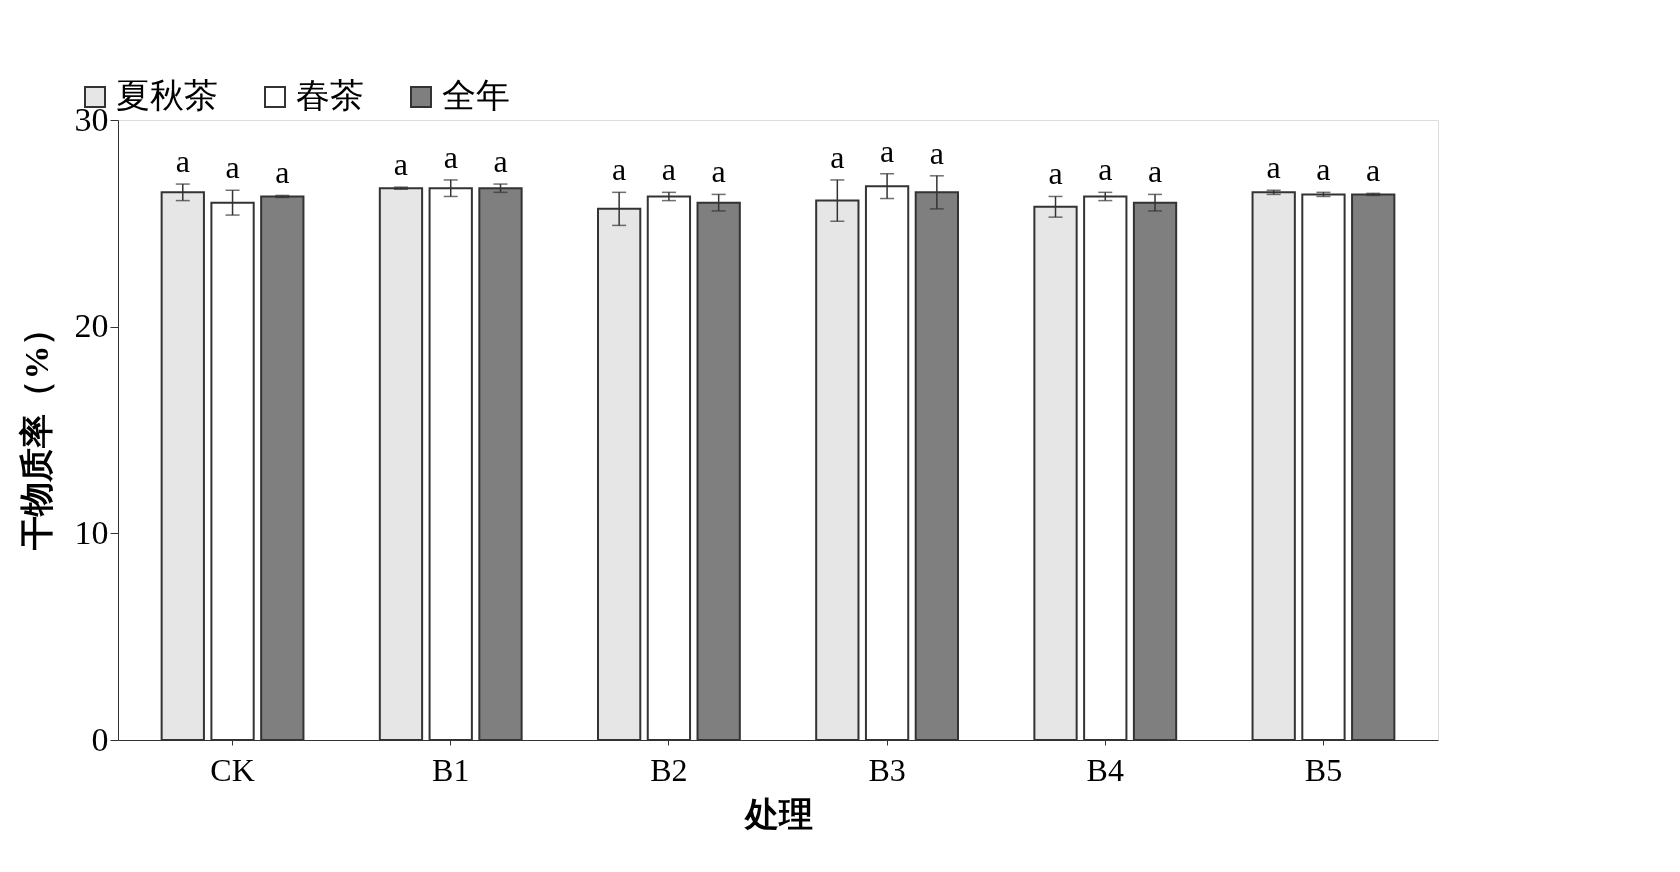  What do you see at coordinates (100, 739) in the screenshot?
I see `y-tick-label: 0` at bounding box center [100, 739].